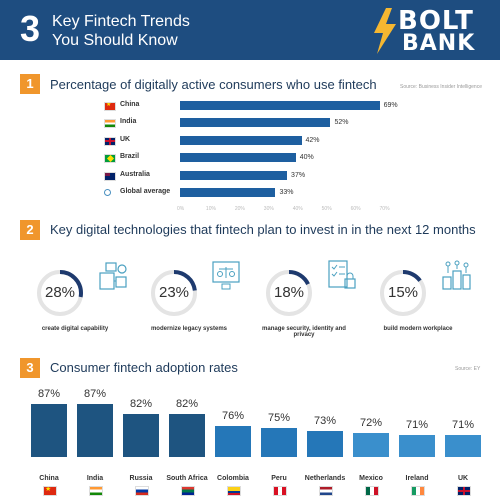 This screenshot has height=500, width=500. Describe the element at coordinates (372, 491) in the screenshot. I see `flag-mexico-icon` at that location.